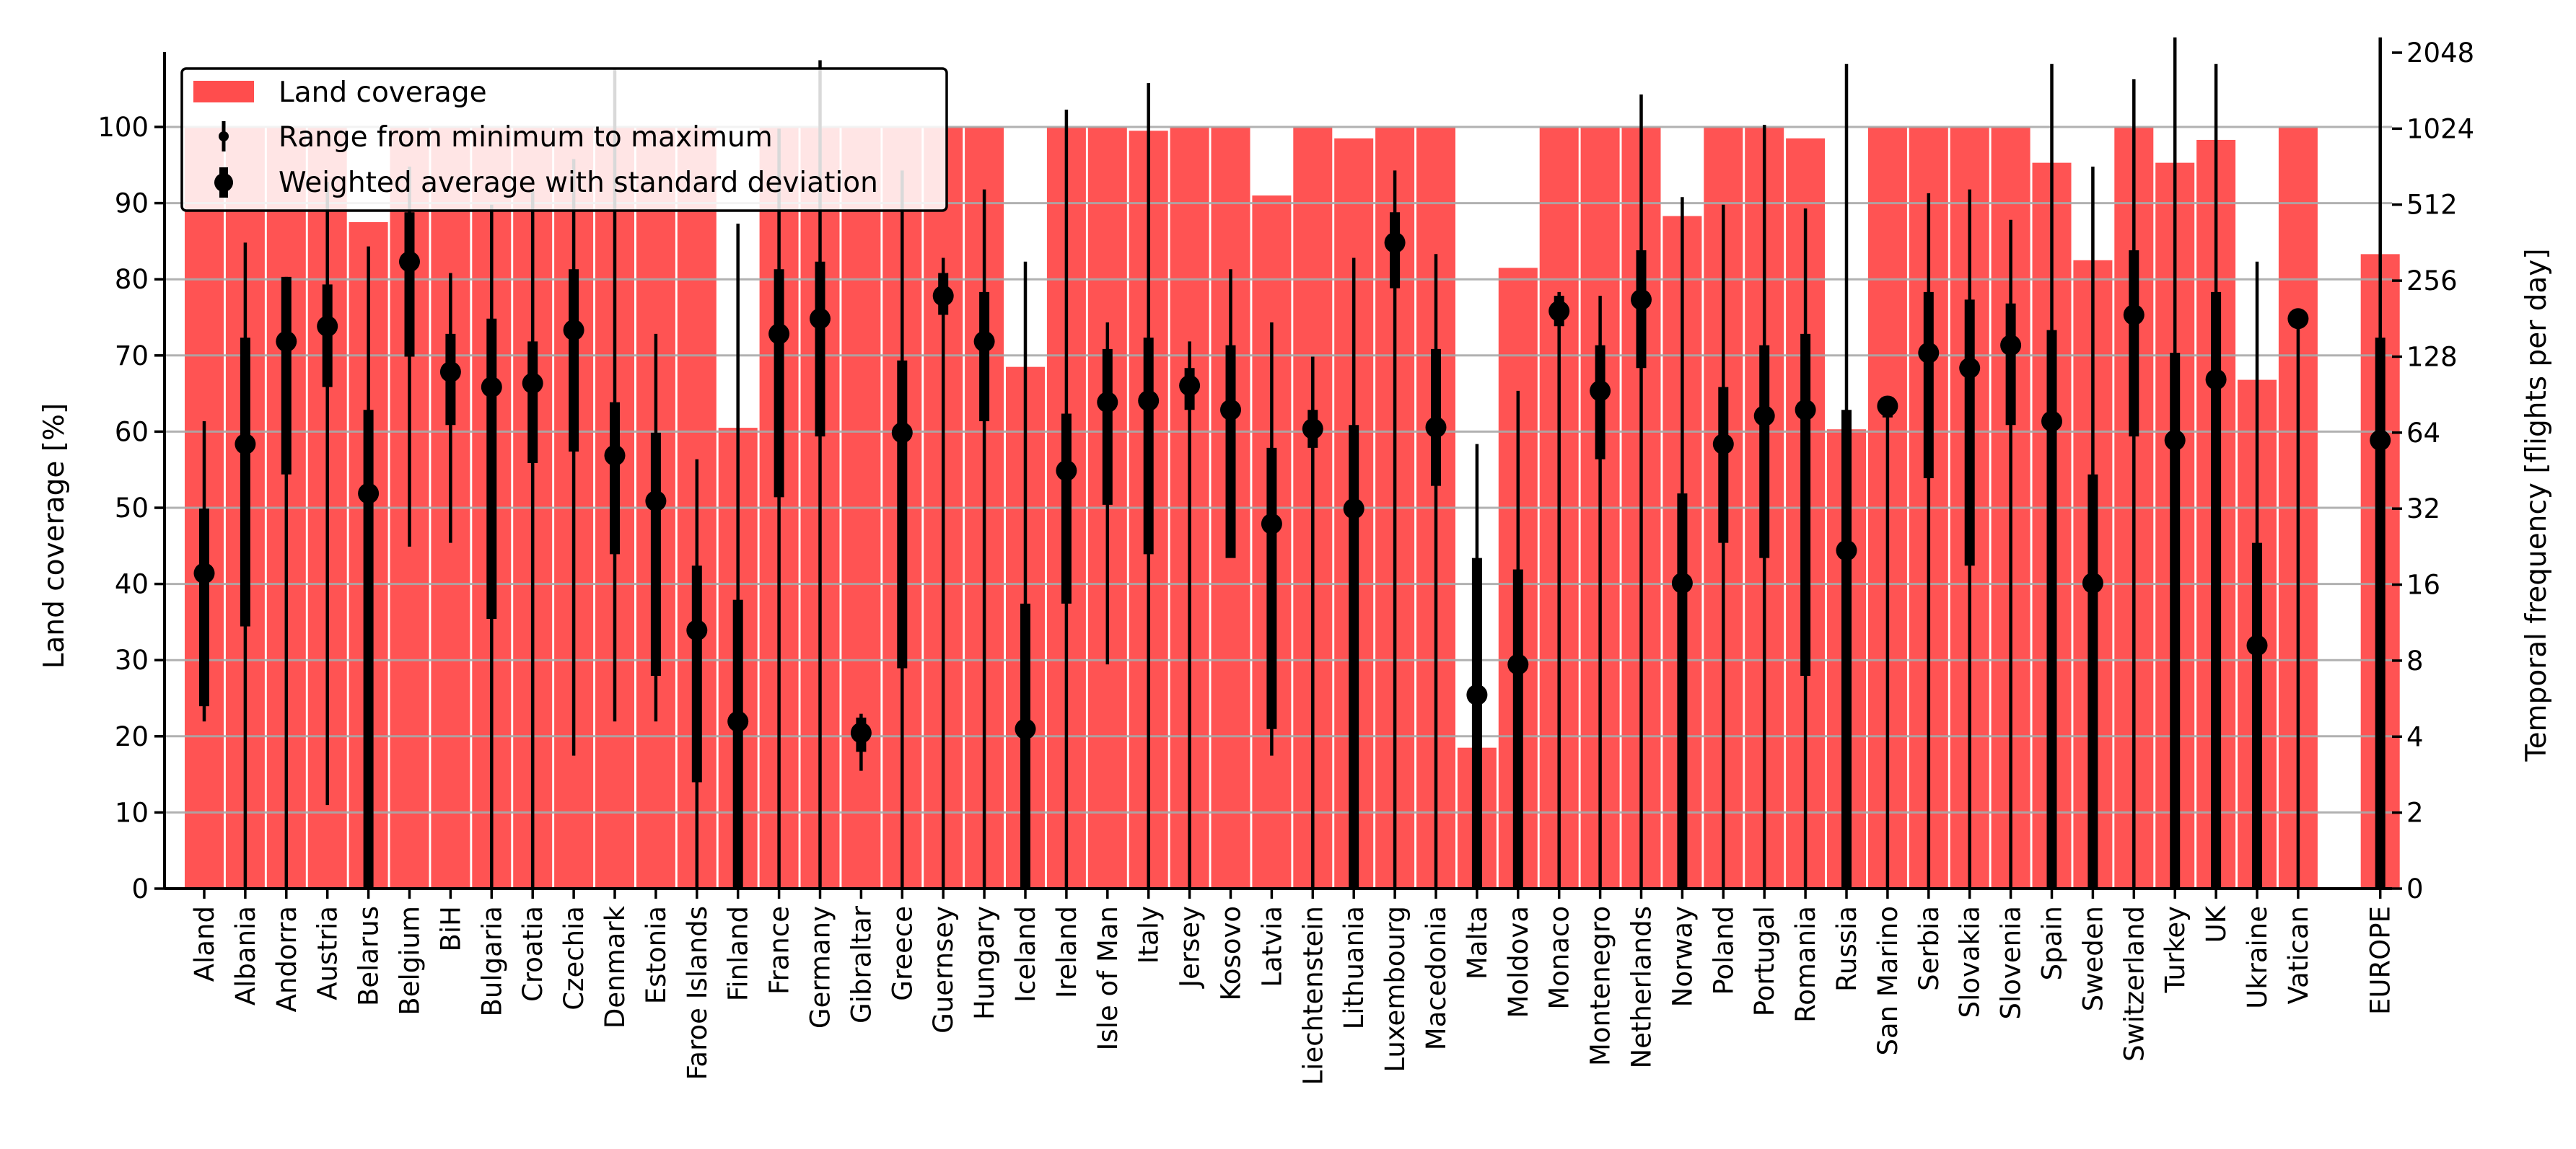 The image size is (2576, 1149). Describe the element at coordinates (2432, 280) in the screenshot. I see `right-tick-label-256: 256` at that location.